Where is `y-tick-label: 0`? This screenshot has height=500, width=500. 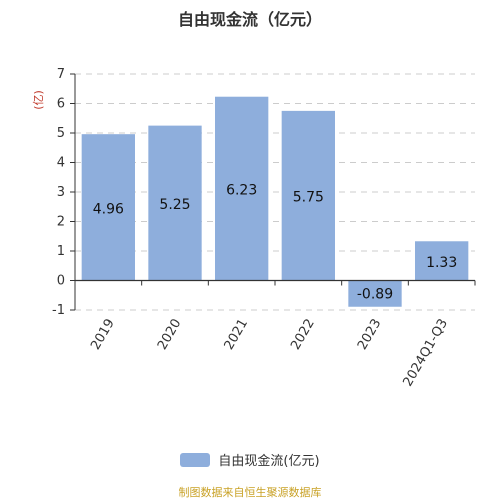 y-tick-label: 0 is located at coordinates (61, 281).